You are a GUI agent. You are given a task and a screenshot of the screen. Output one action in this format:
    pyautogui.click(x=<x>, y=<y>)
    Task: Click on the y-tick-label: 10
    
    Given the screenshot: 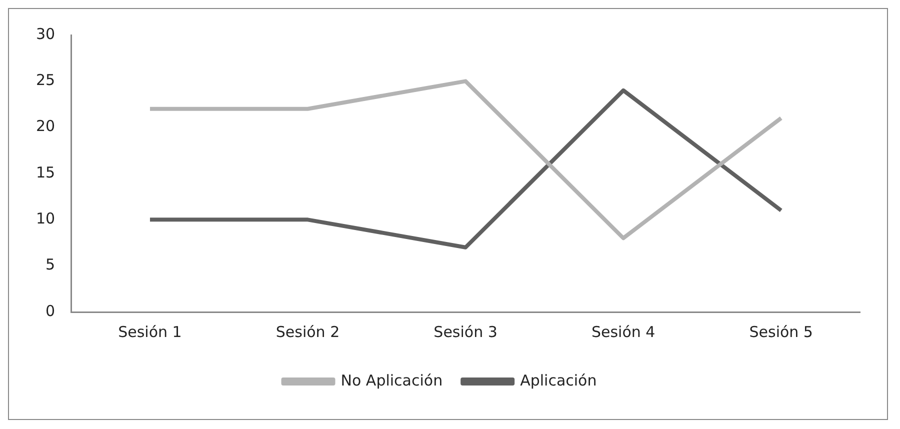 What is the action you would take?
    pyautogui.click(x=46, y=219)
    